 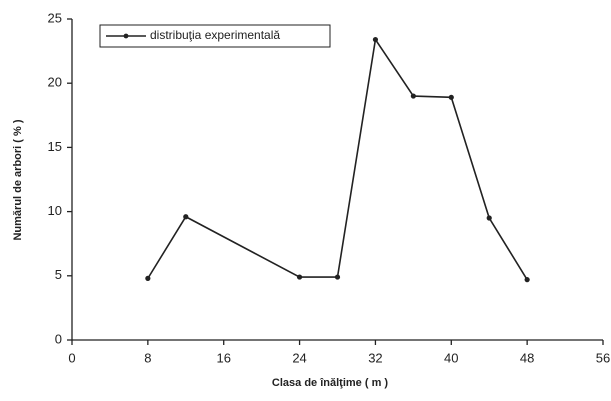 I want to click on y-tick-label: 20, so click(x=55, y=82).